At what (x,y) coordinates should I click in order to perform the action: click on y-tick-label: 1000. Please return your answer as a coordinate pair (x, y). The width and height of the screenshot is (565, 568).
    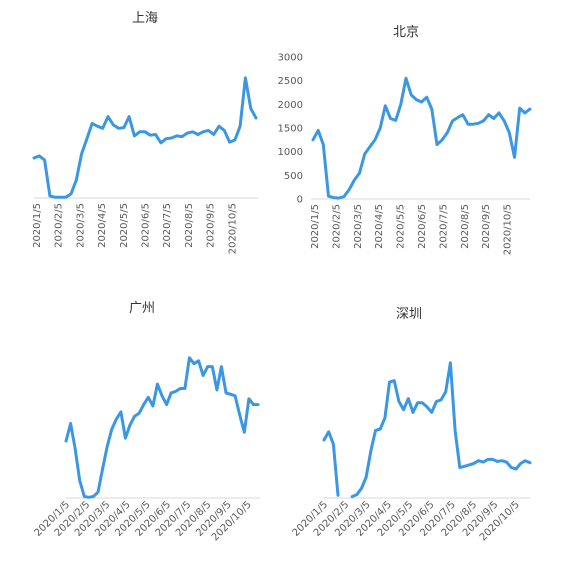
    Looking at the image, I should click on (290, 152).